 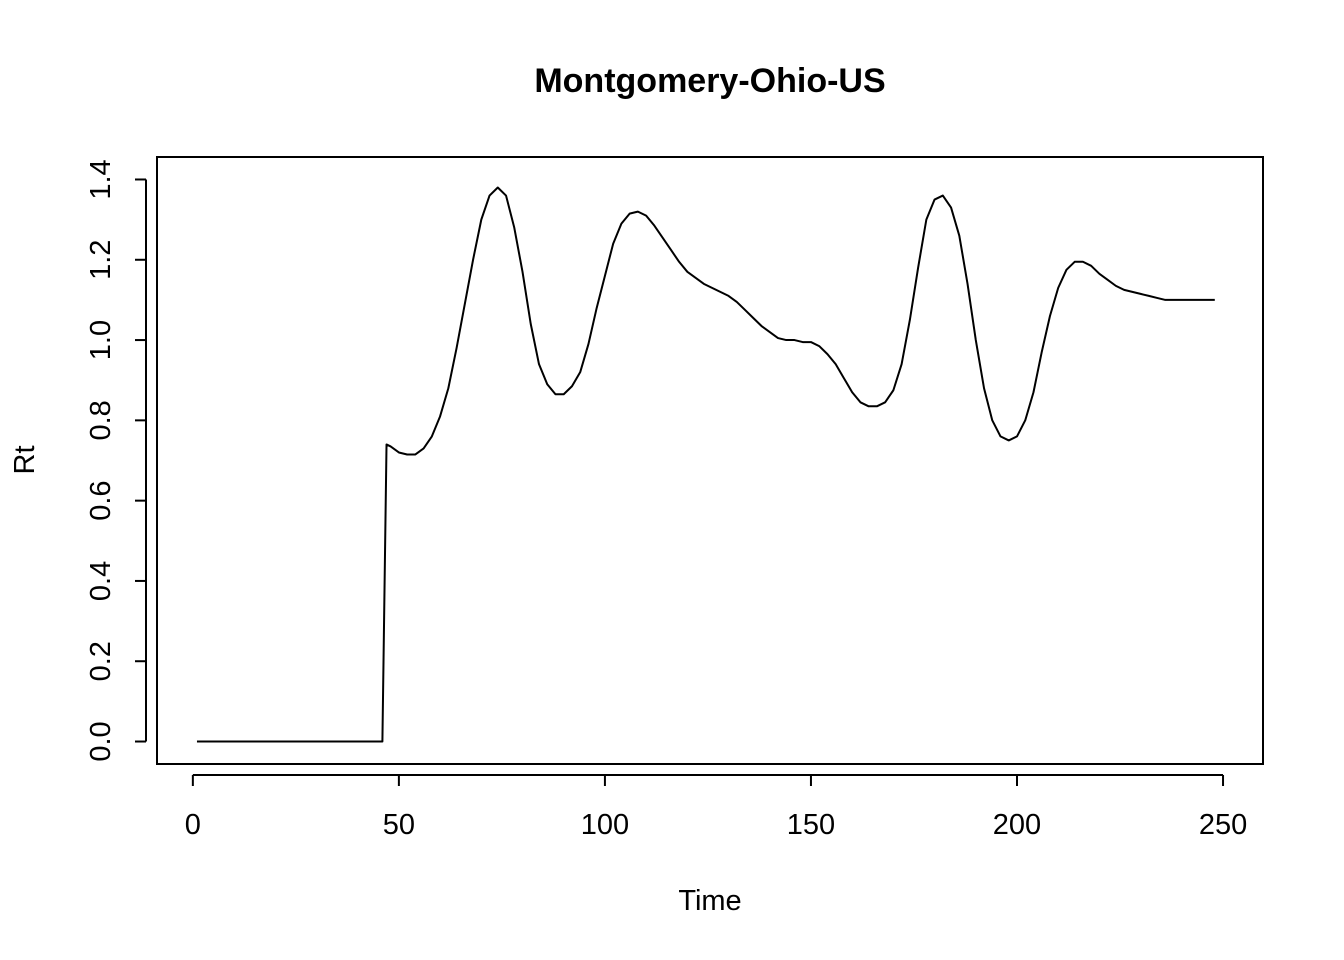 I want to click on y-tick-label: 1.4, so click(x=101, y=179).